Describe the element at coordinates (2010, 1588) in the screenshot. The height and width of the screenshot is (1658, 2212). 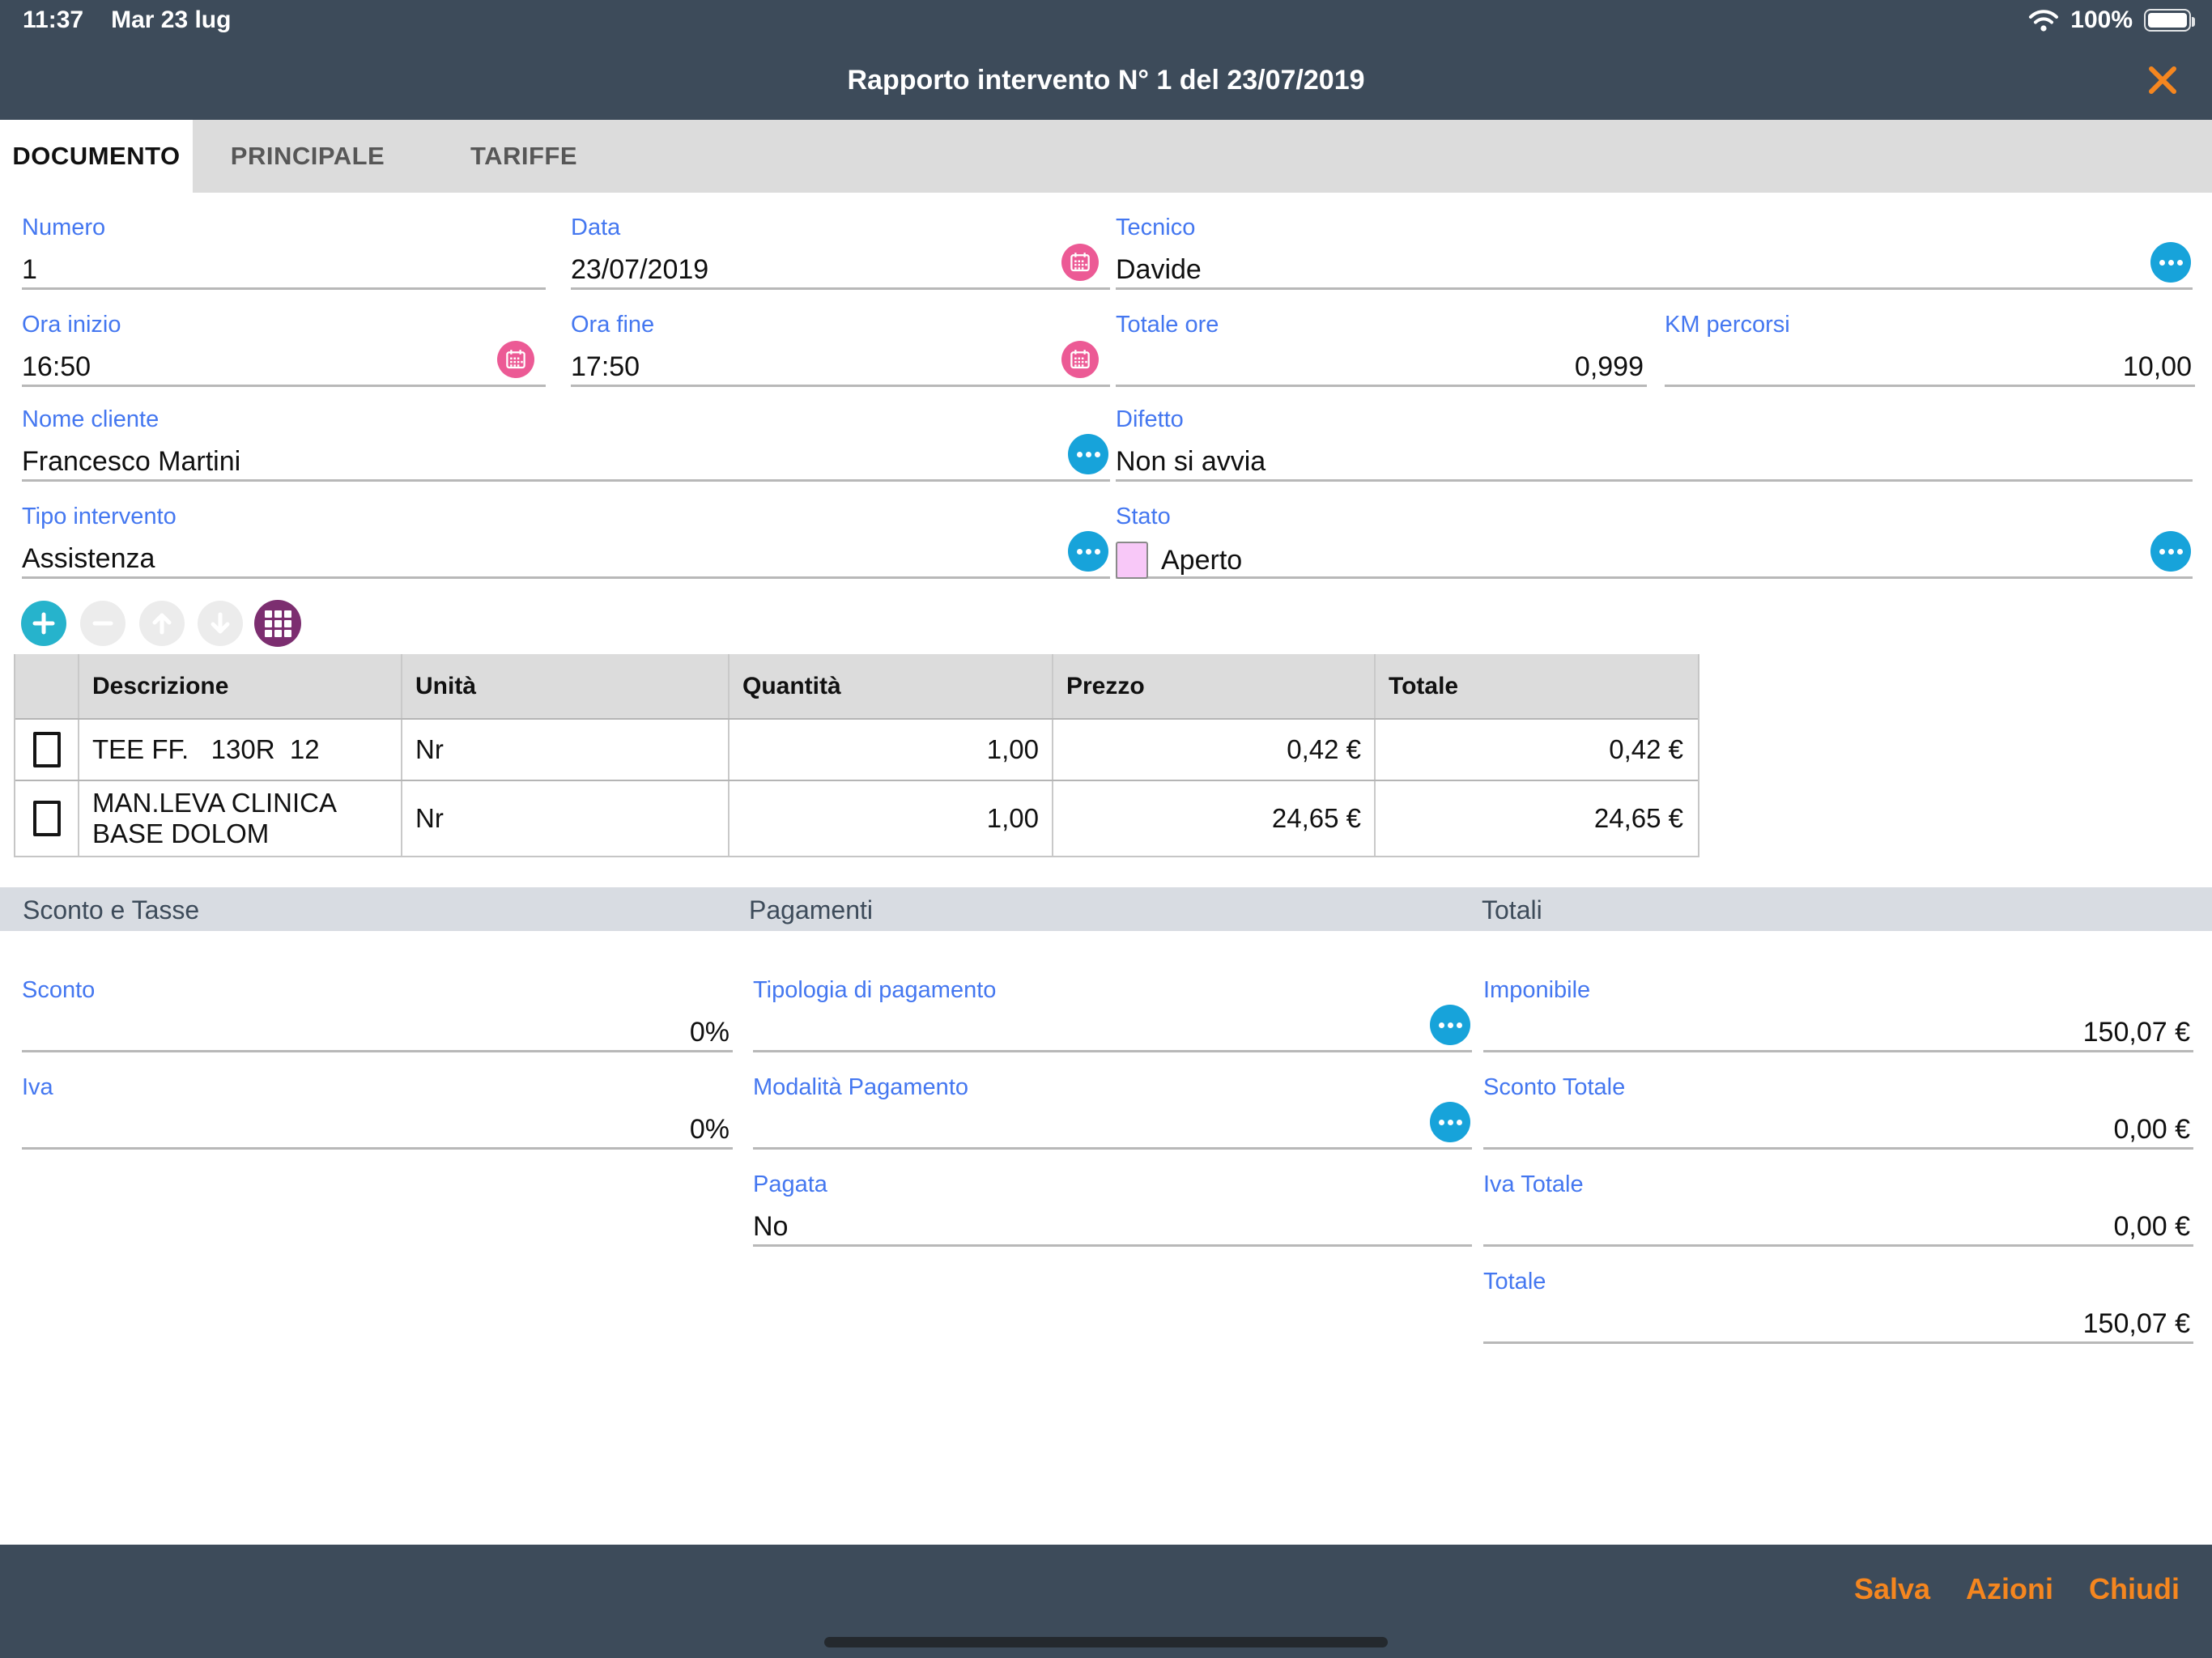
I see `azioni-button: Azioni` at that location.